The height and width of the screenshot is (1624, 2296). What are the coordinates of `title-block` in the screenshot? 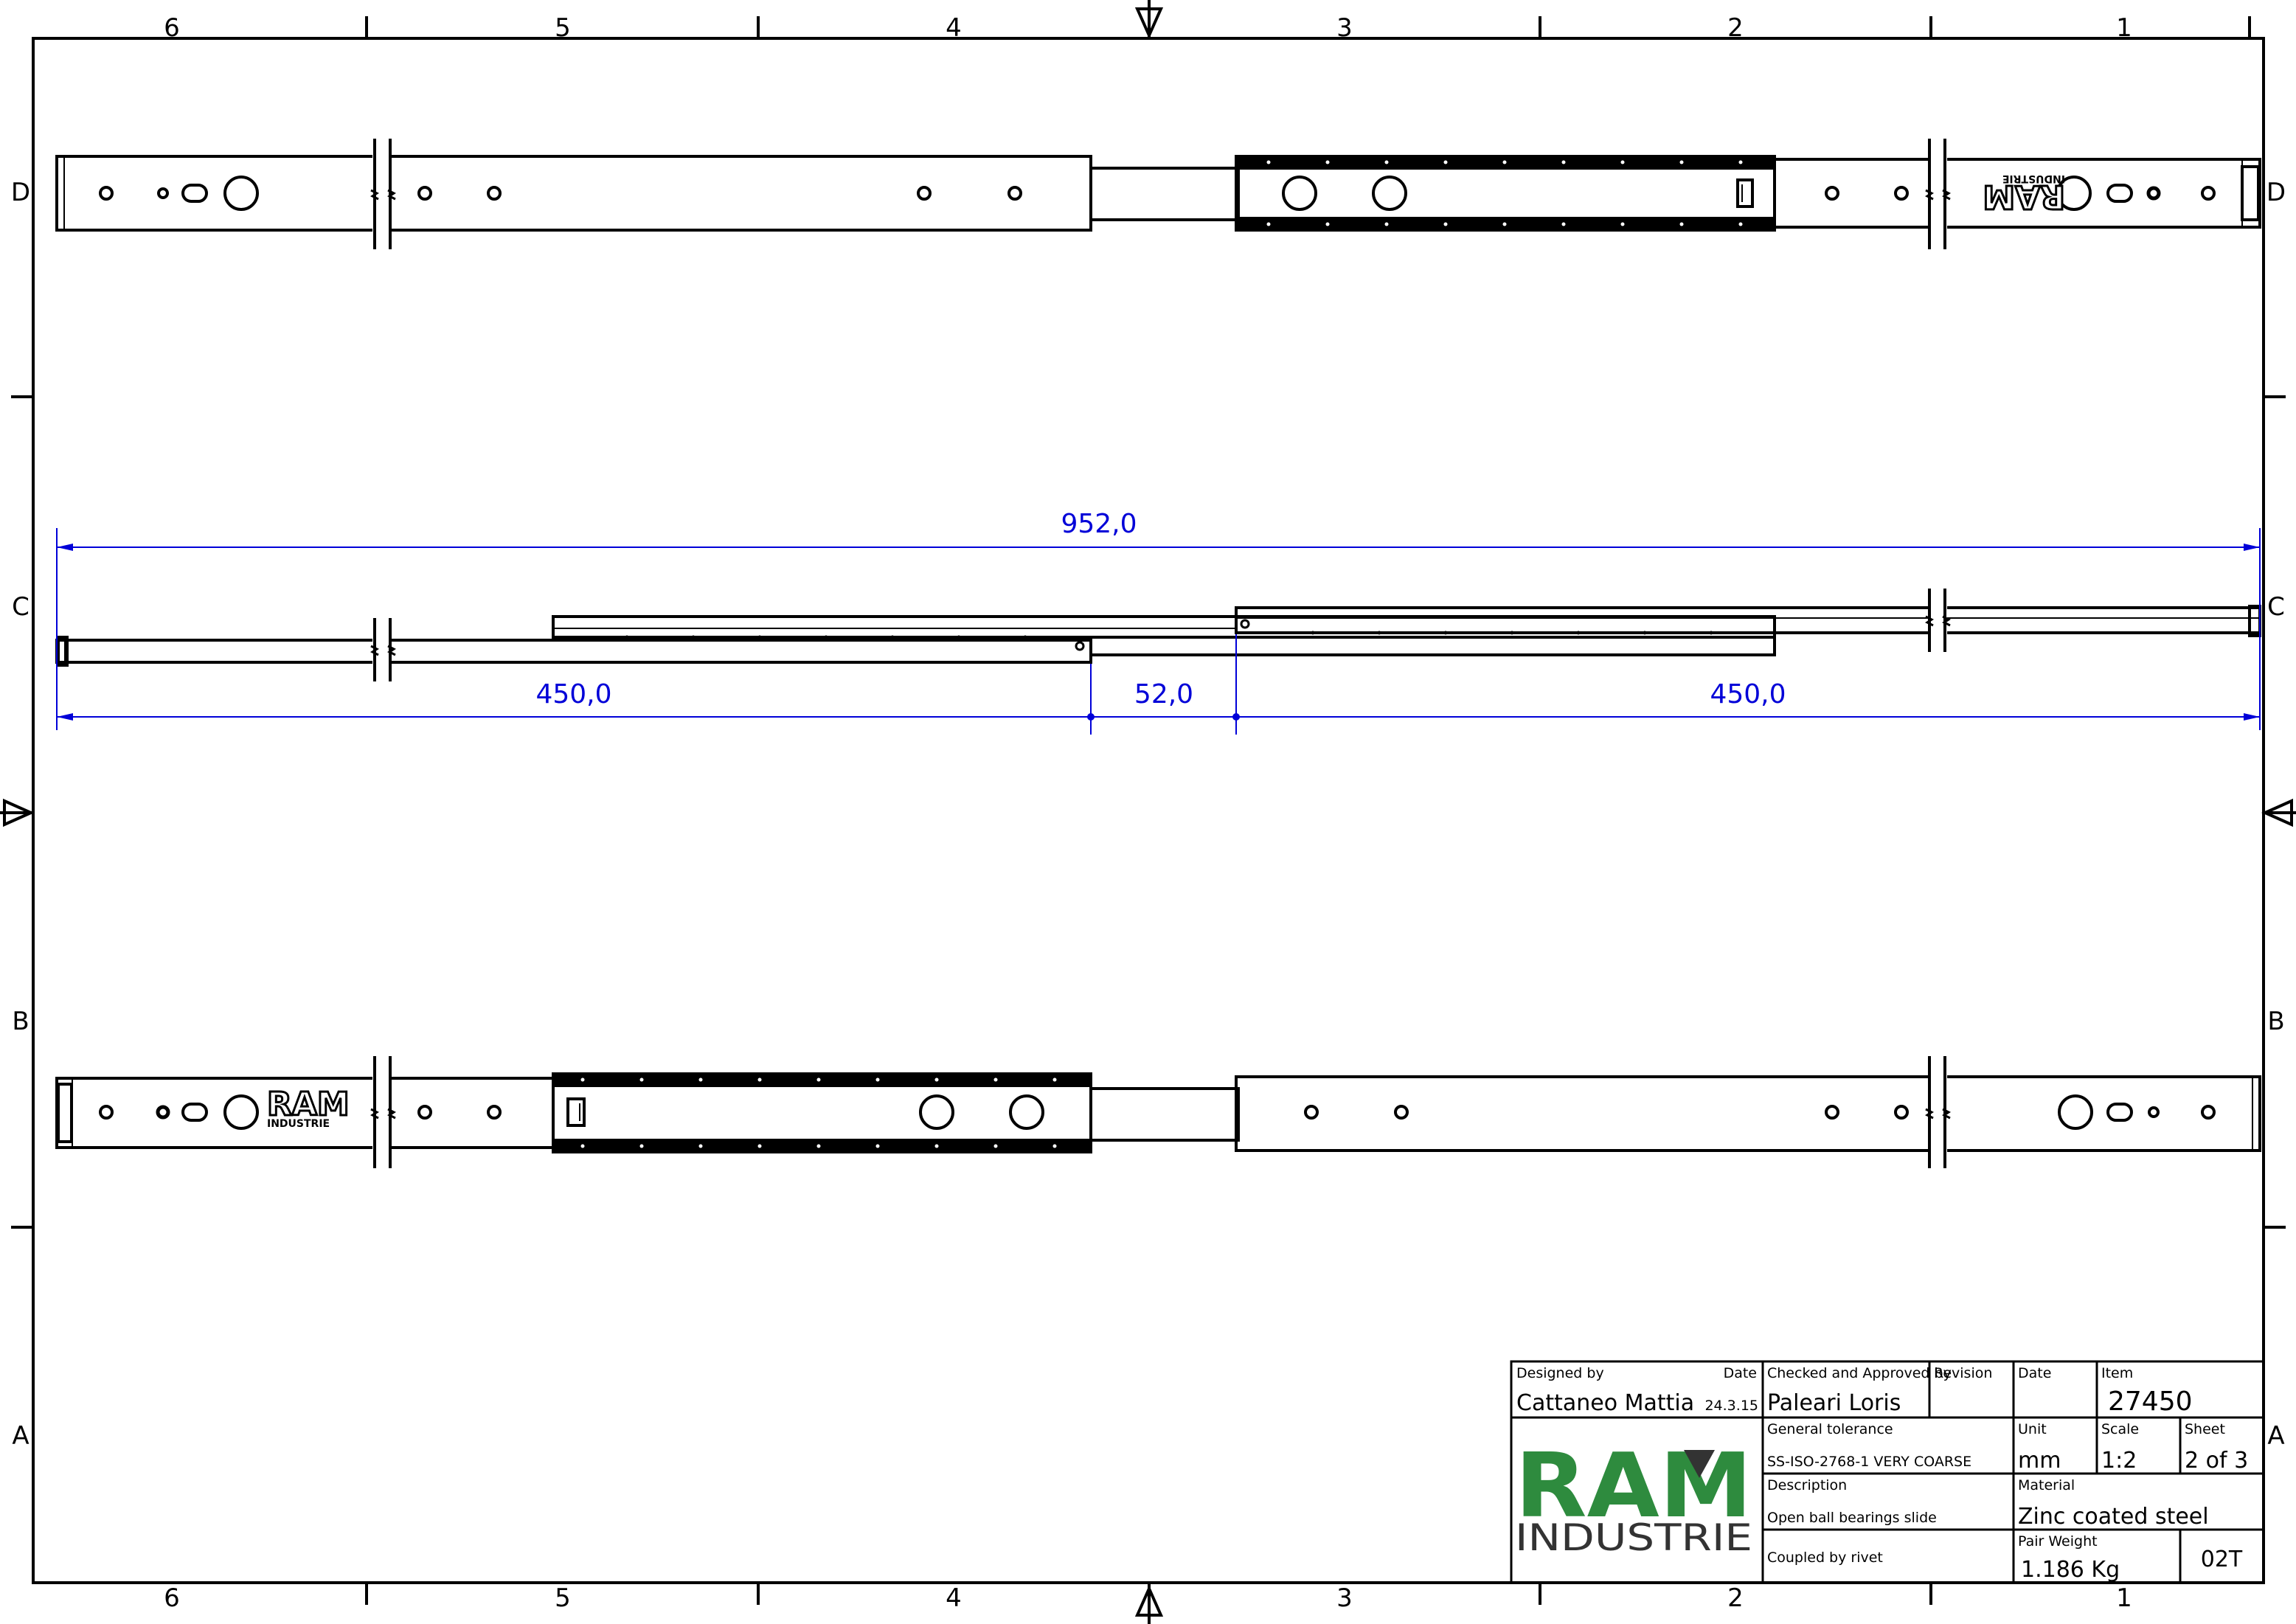 It's located at (1887, 1472).